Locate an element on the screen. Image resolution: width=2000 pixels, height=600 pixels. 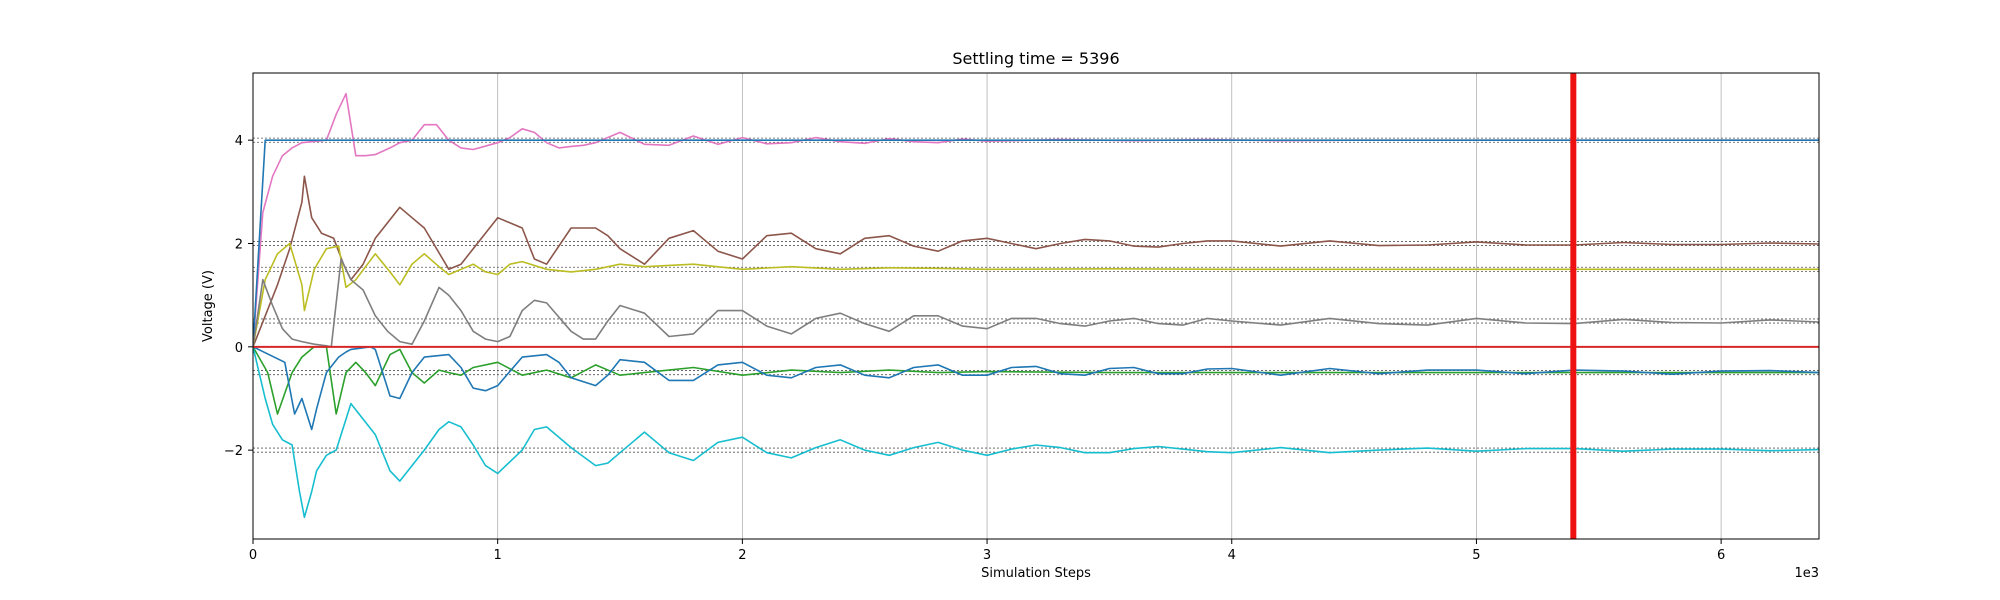
y-tick-label: −2 is located at coordinates (233, 451).